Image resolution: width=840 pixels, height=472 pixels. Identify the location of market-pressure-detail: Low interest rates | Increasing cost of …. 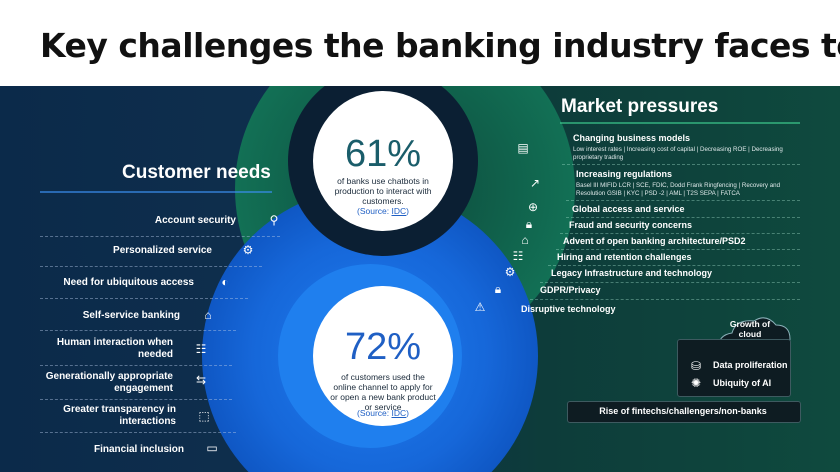
(678, 153).